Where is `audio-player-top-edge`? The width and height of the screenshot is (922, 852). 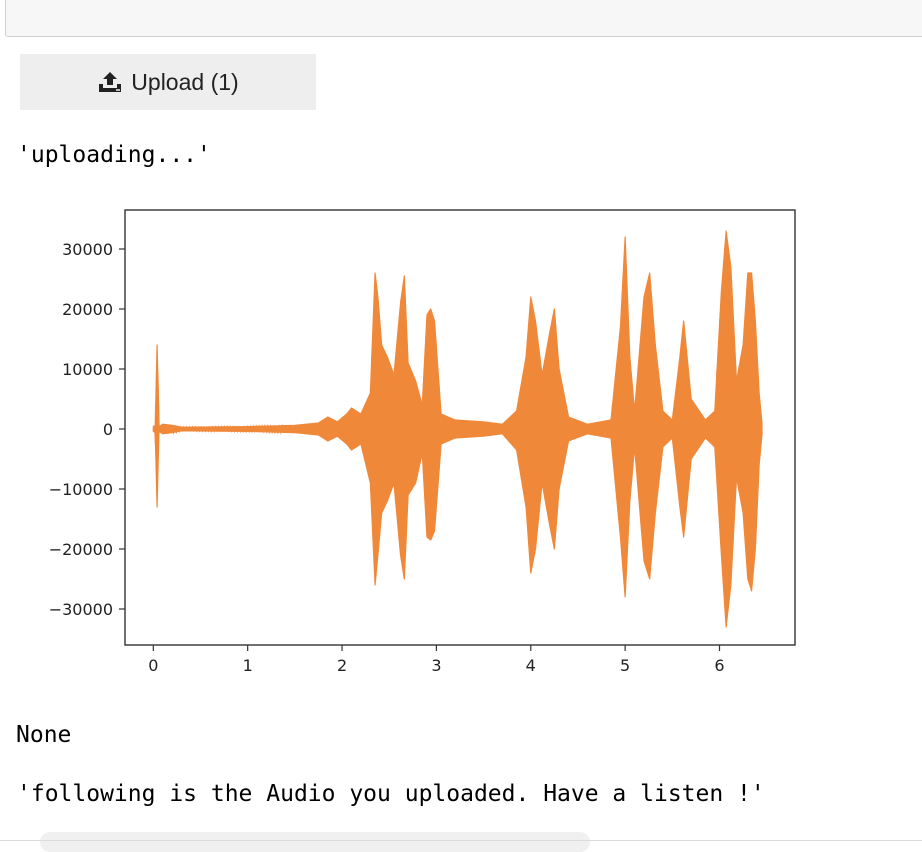 audio-player-top-edge is located at coordinates (315, 842).